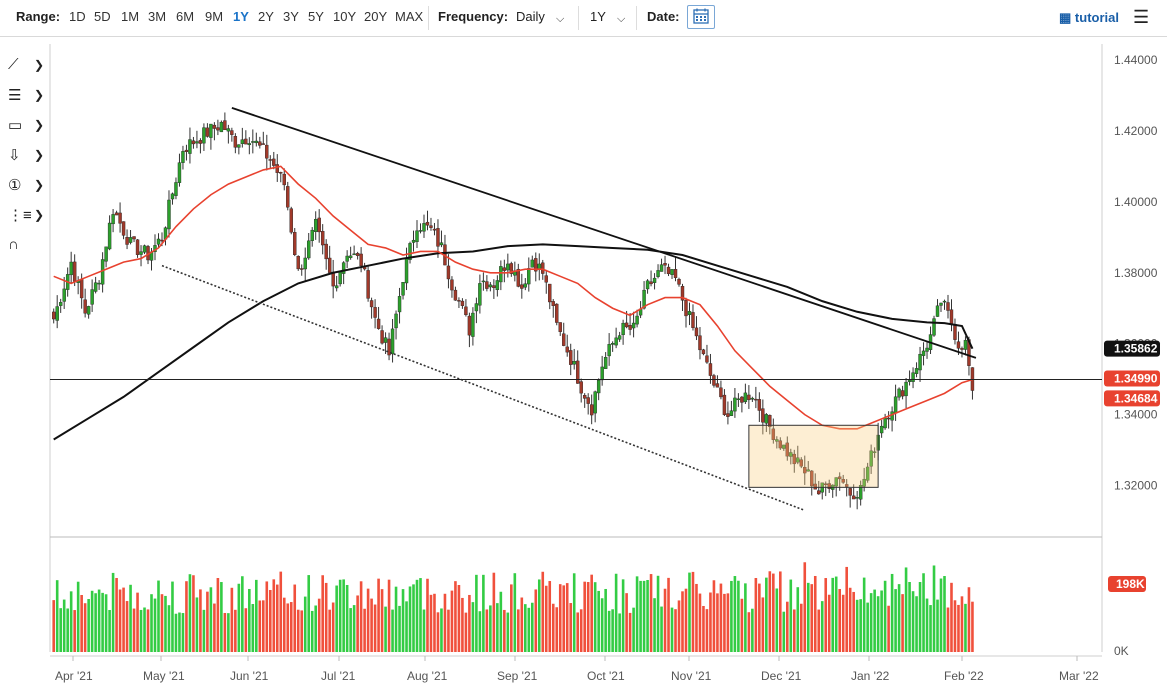  Describe the element at coordinates (26, 64) in the screenshot. I see `trendline-tool-icon: ⟋ ❯` at that location.